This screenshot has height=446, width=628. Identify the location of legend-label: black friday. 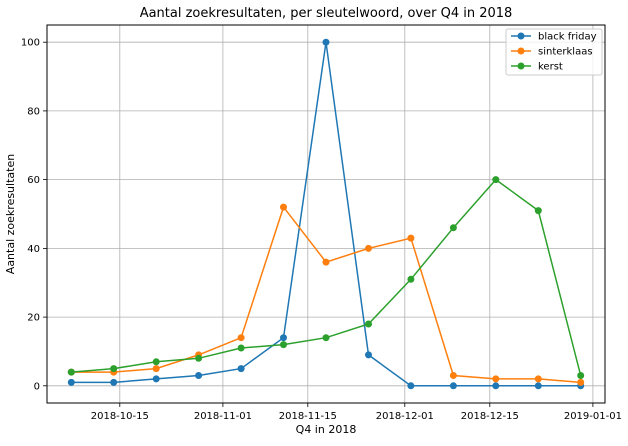
(567, 37).